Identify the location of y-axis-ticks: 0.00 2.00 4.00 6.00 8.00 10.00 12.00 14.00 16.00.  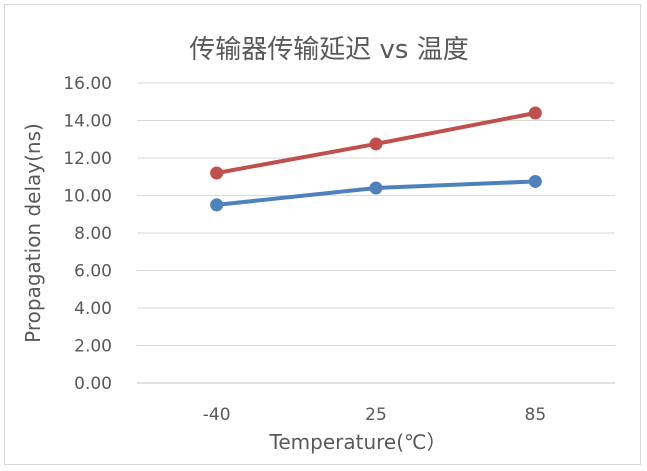
(87, 234).